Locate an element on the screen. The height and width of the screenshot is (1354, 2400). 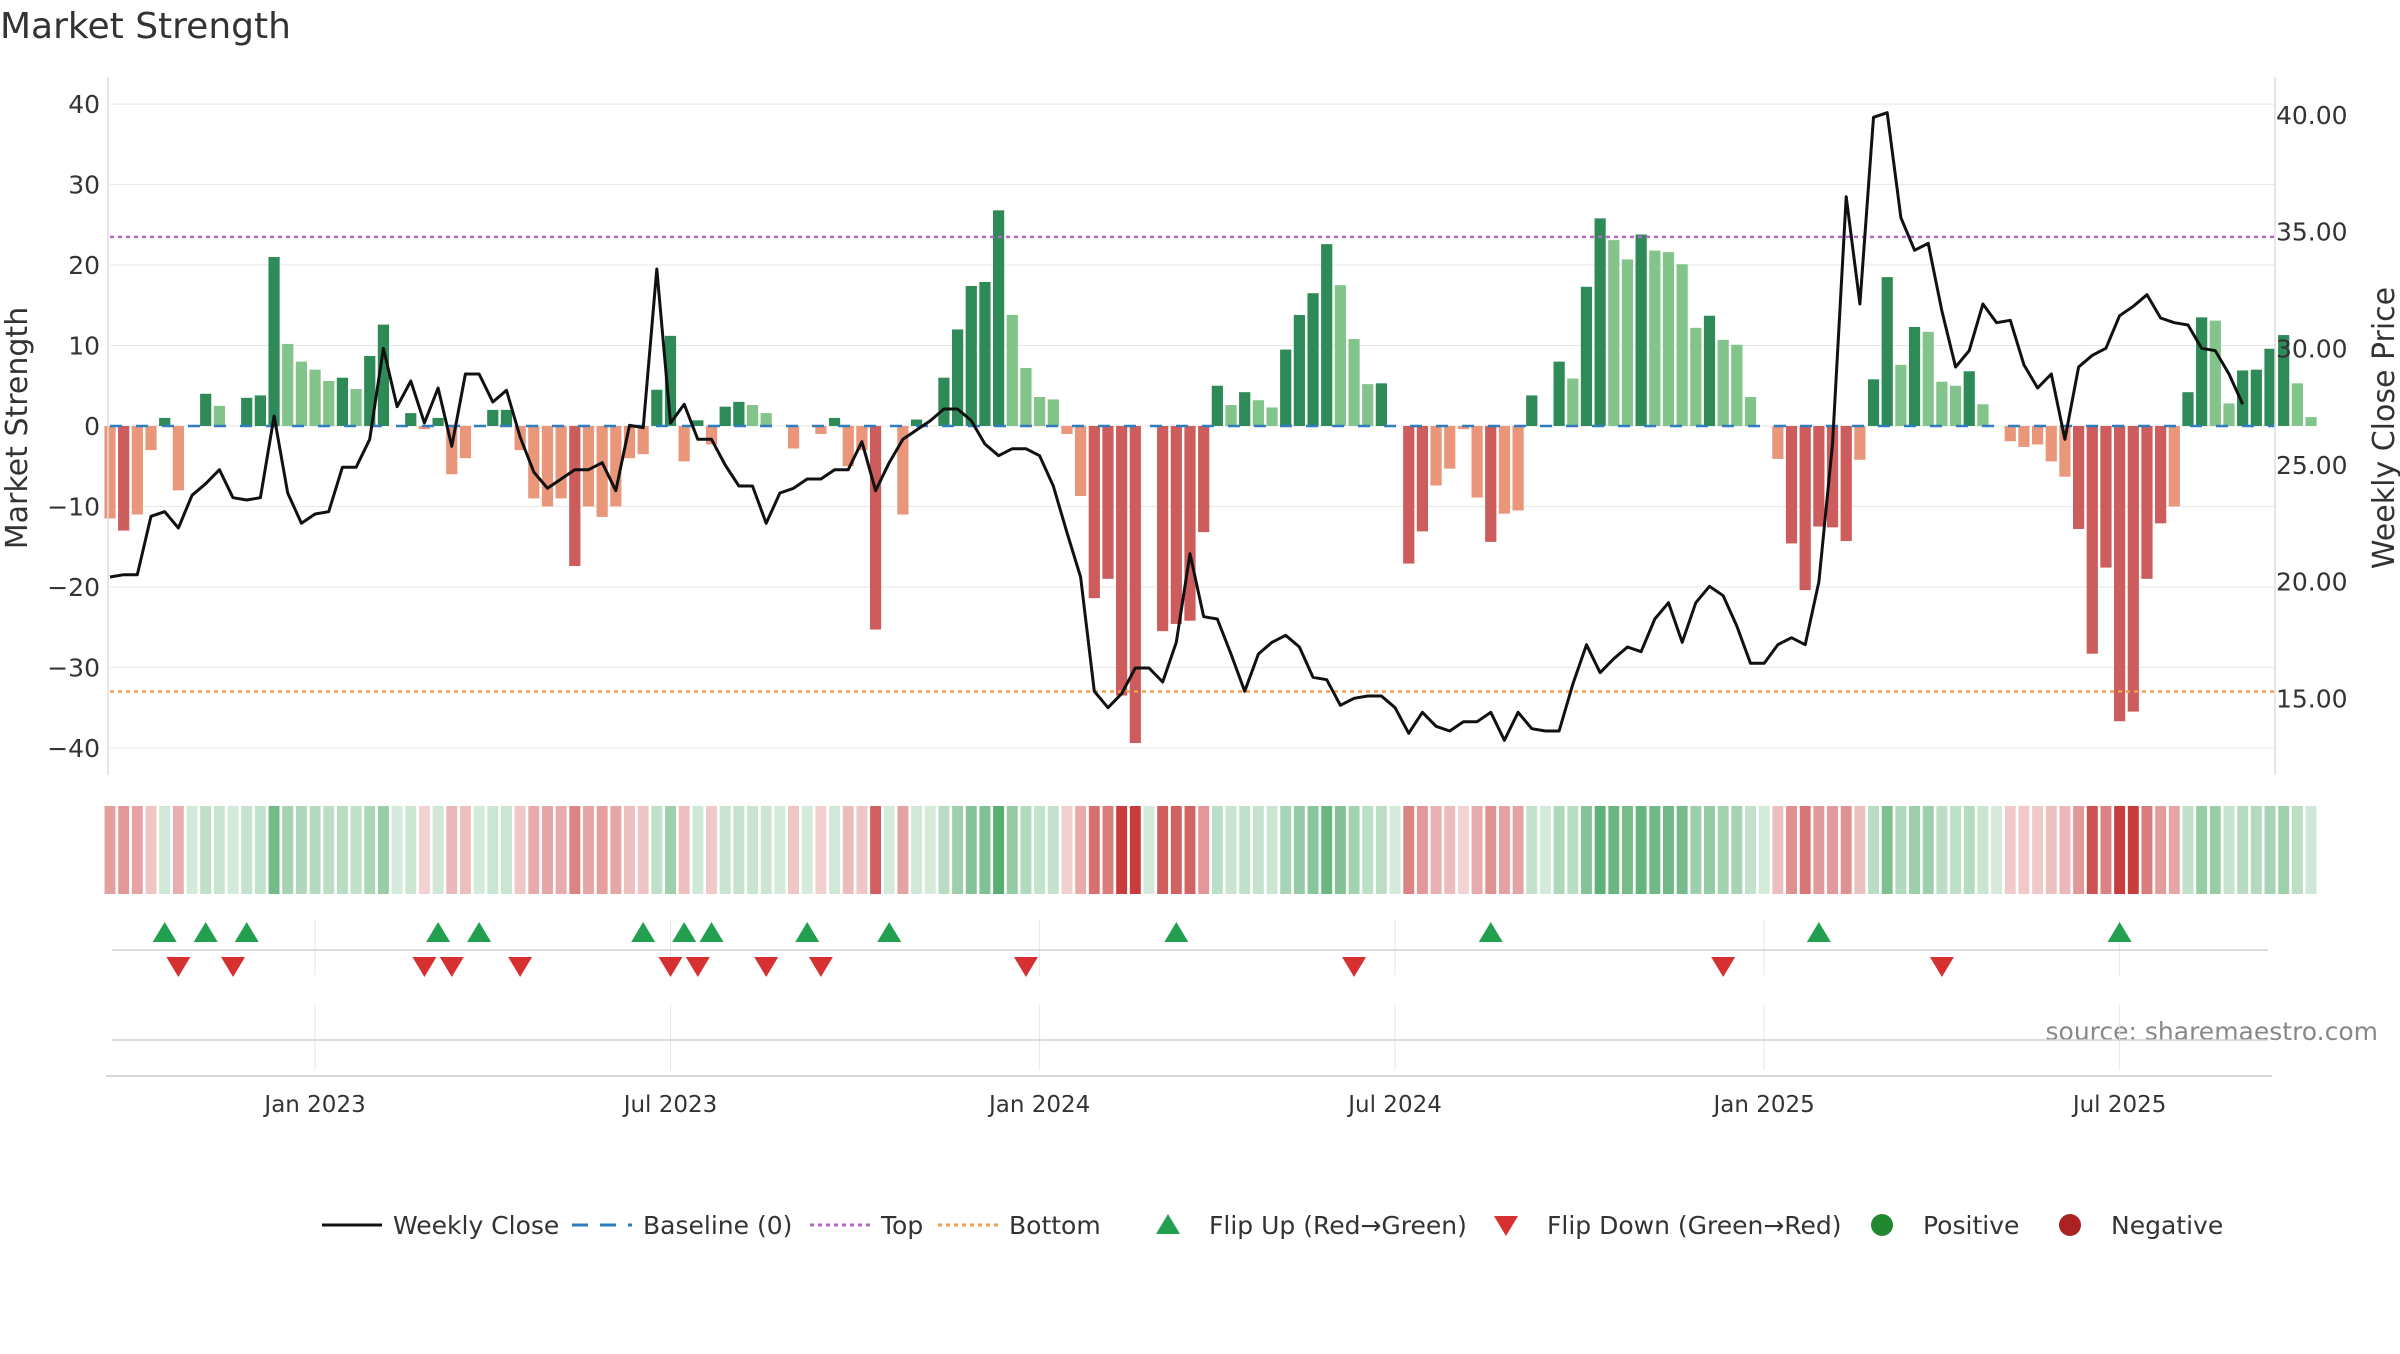
legend-label: Bottom is located at coordinates (1055, 1225).